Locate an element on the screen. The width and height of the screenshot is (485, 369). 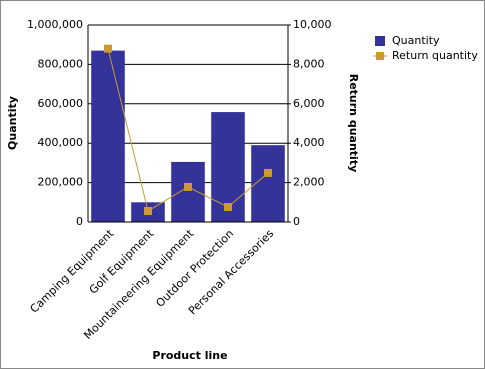
y2-tick-label: 8,000 is located at coordinates (309, 63).